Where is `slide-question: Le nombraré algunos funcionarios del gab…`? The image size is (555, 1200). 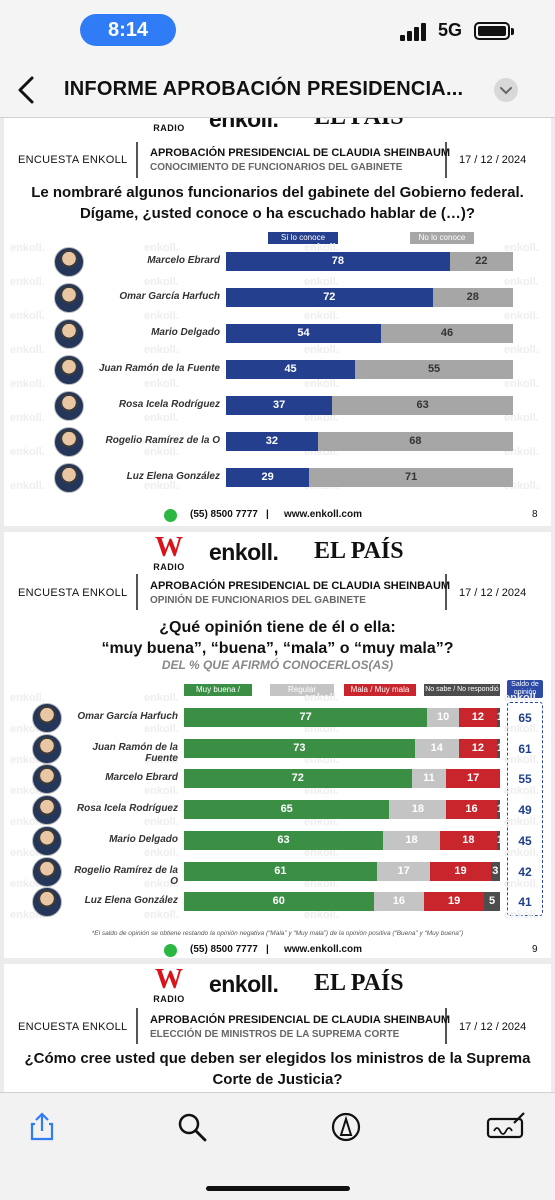 slide-question: Le nombraré algunos funcionarios del gab… is located at coordinates (277, 203).